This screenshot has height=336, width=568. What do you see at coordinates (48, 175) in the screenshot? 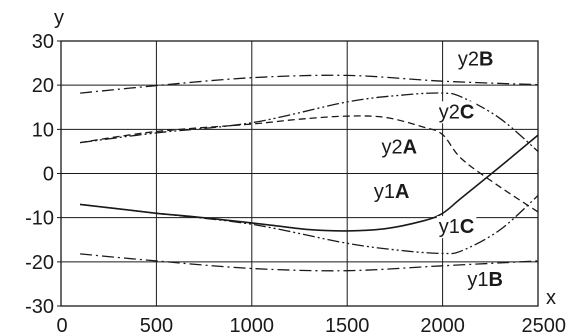
I see `y-tick-label: 0` at bounding box center [48, 175].